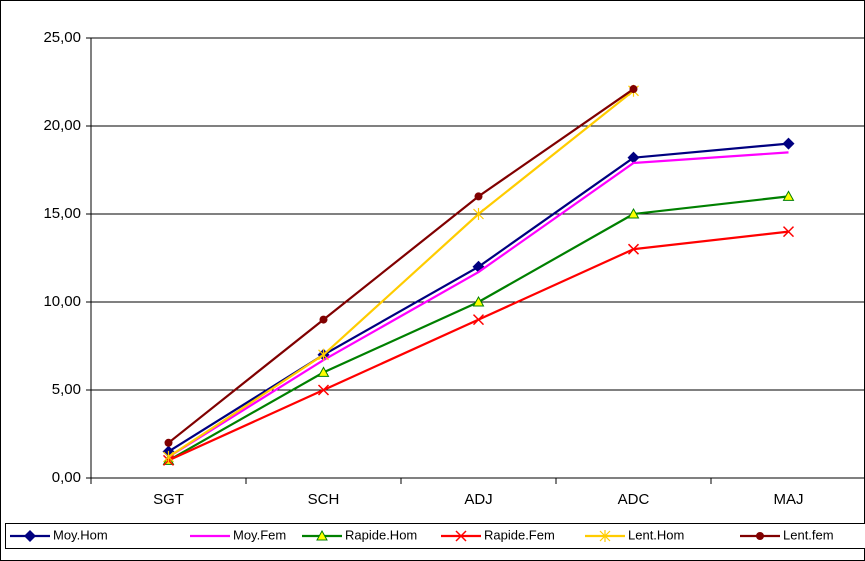  I want to click on y-tick-label: 25,00, so click(62, 37).